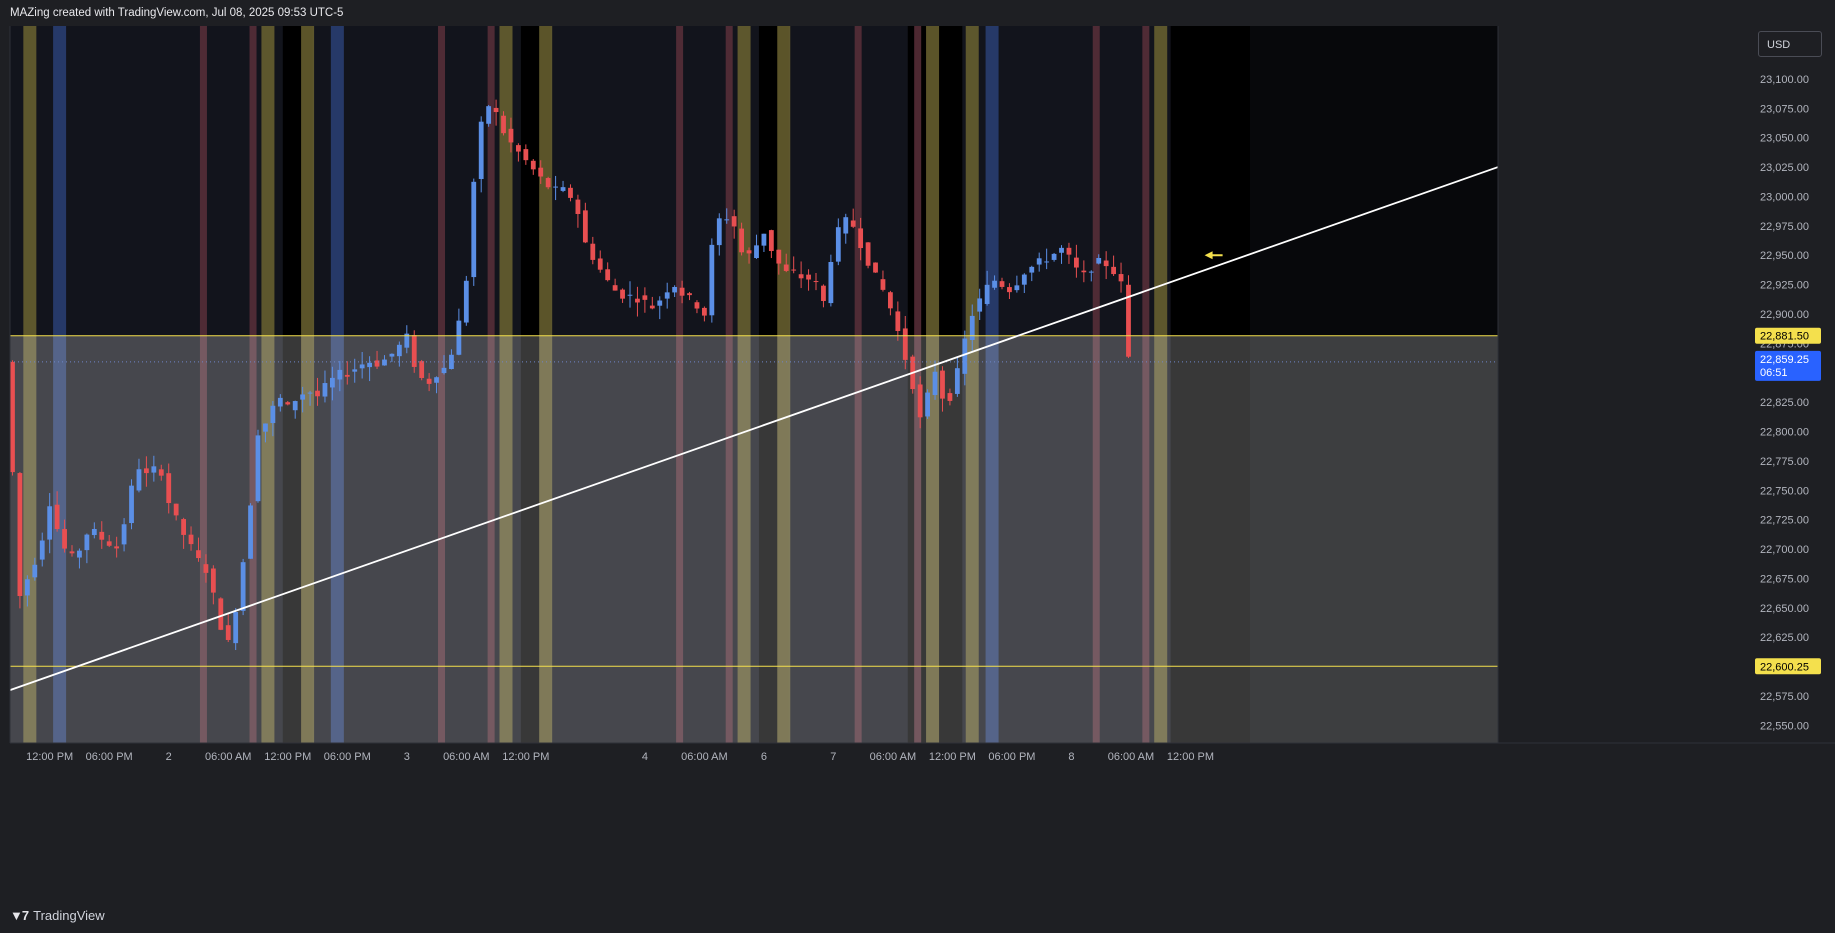 The image size is (1835, 933). Describe the element at coordinates (1784, 550) in the screenshot. I see `y-tick-label: 22,700.00` at that location.